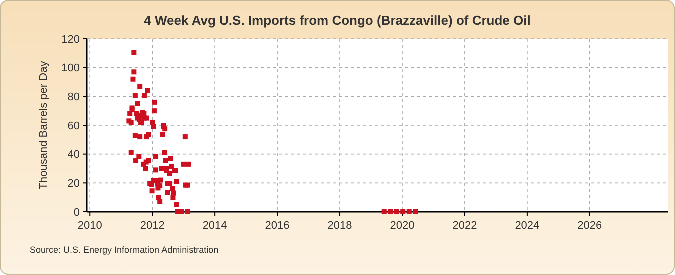 This screenshot has height=275, width=675. Describe the element at coordinates (71, 40) in the screenshot. I see `y-tick-label: 120` at that location.